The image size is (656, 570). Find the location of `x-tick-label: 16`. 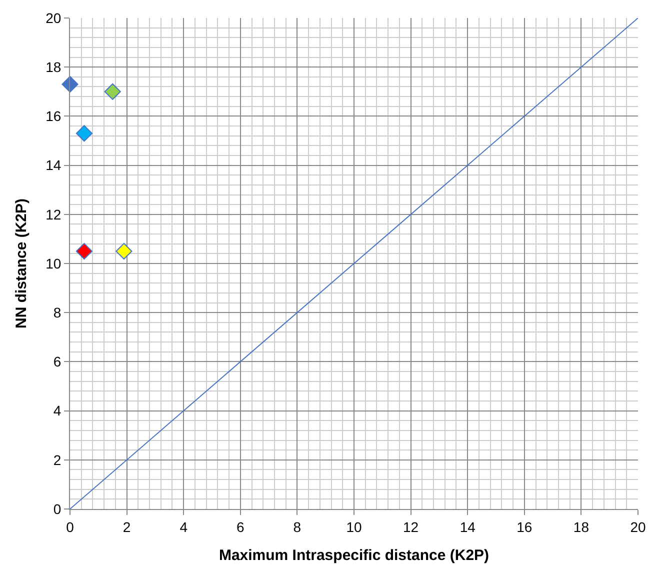

x-tick-label: 16 is located at coordinates (524, 526).